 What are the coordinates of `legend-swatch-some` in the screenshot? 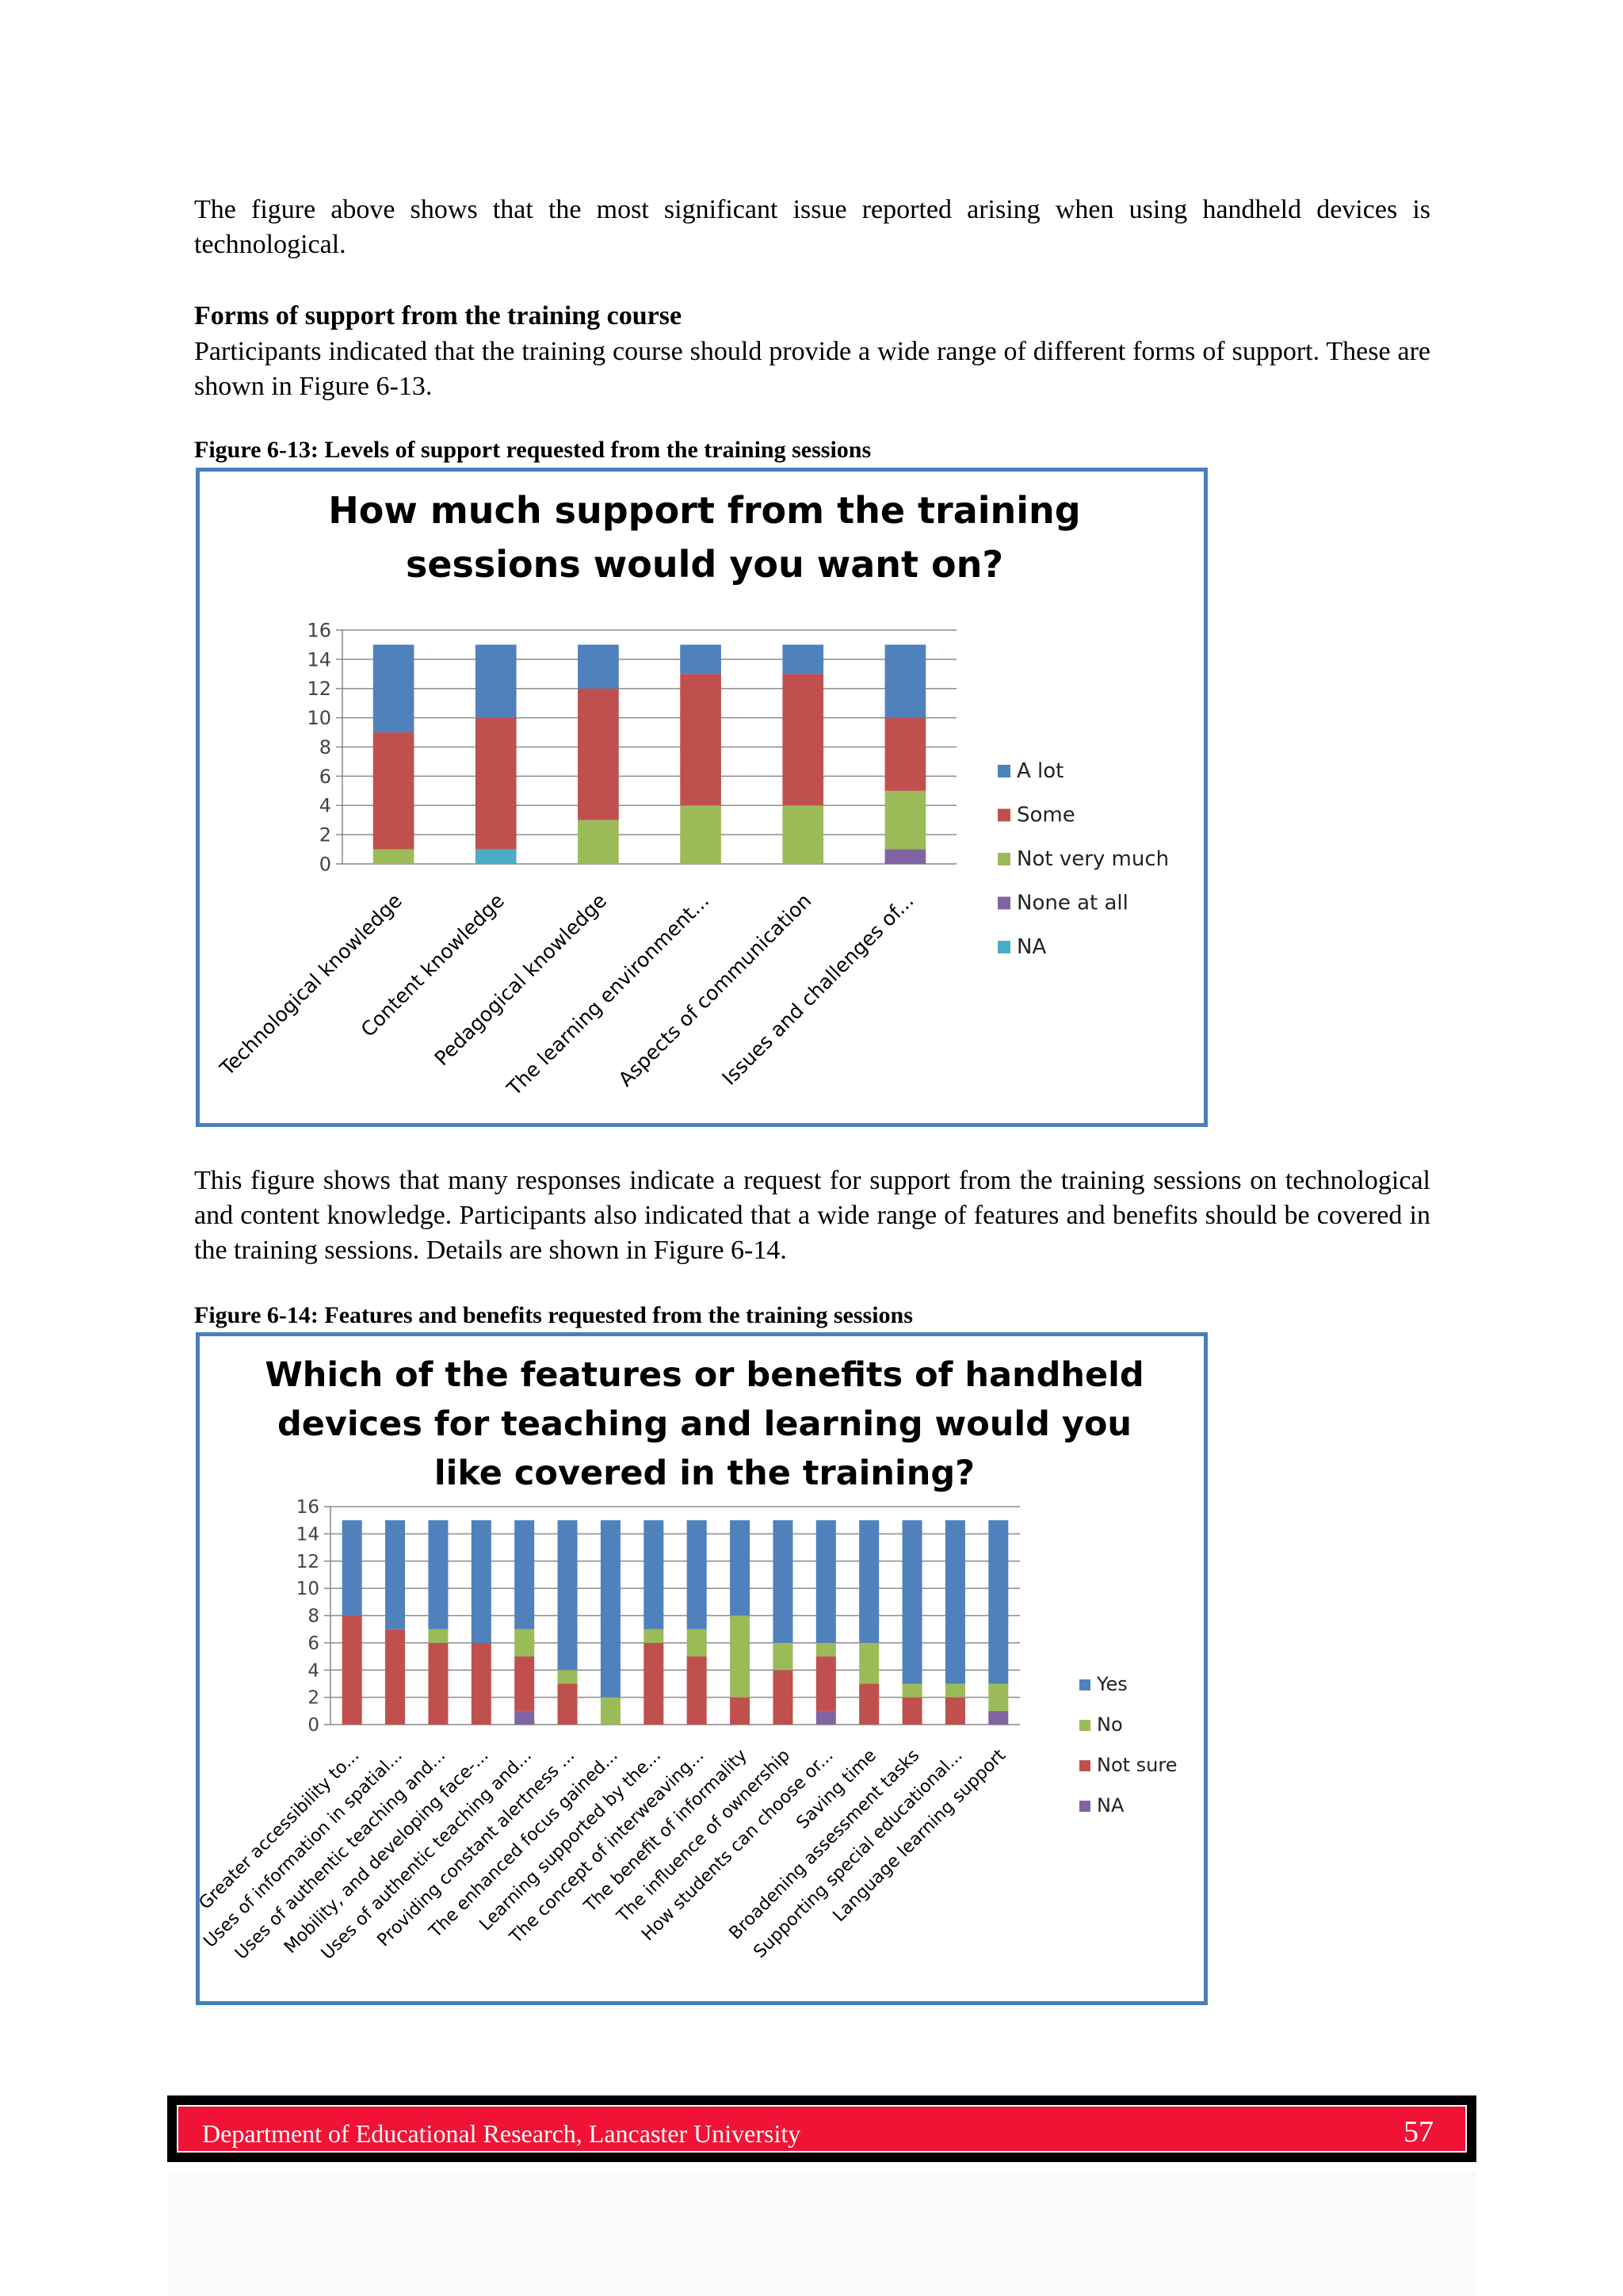 It's located at (1004, 815).